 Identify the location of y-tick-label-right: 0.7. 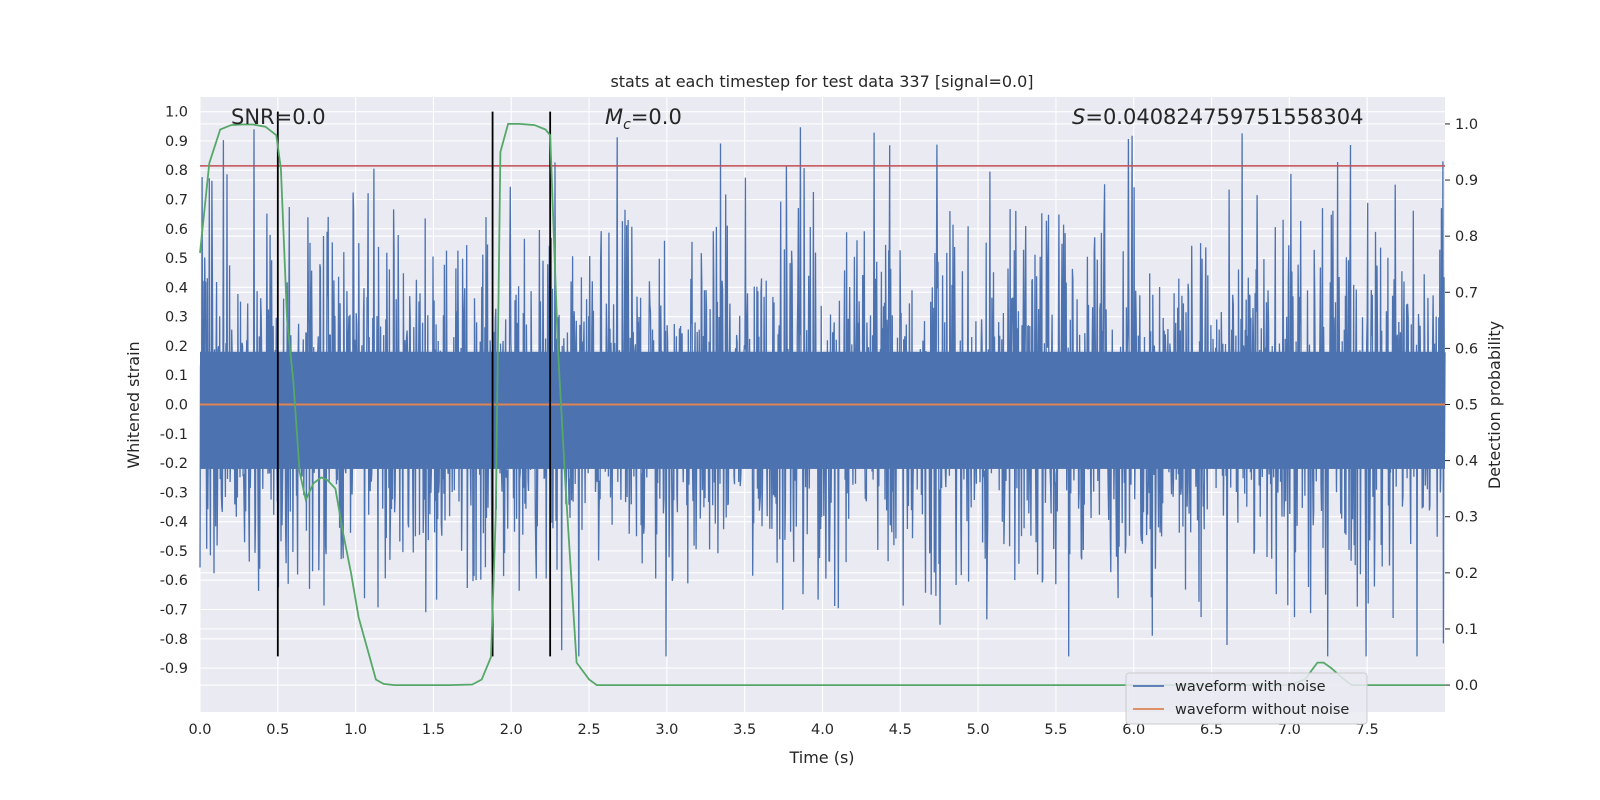
(1466, 293).